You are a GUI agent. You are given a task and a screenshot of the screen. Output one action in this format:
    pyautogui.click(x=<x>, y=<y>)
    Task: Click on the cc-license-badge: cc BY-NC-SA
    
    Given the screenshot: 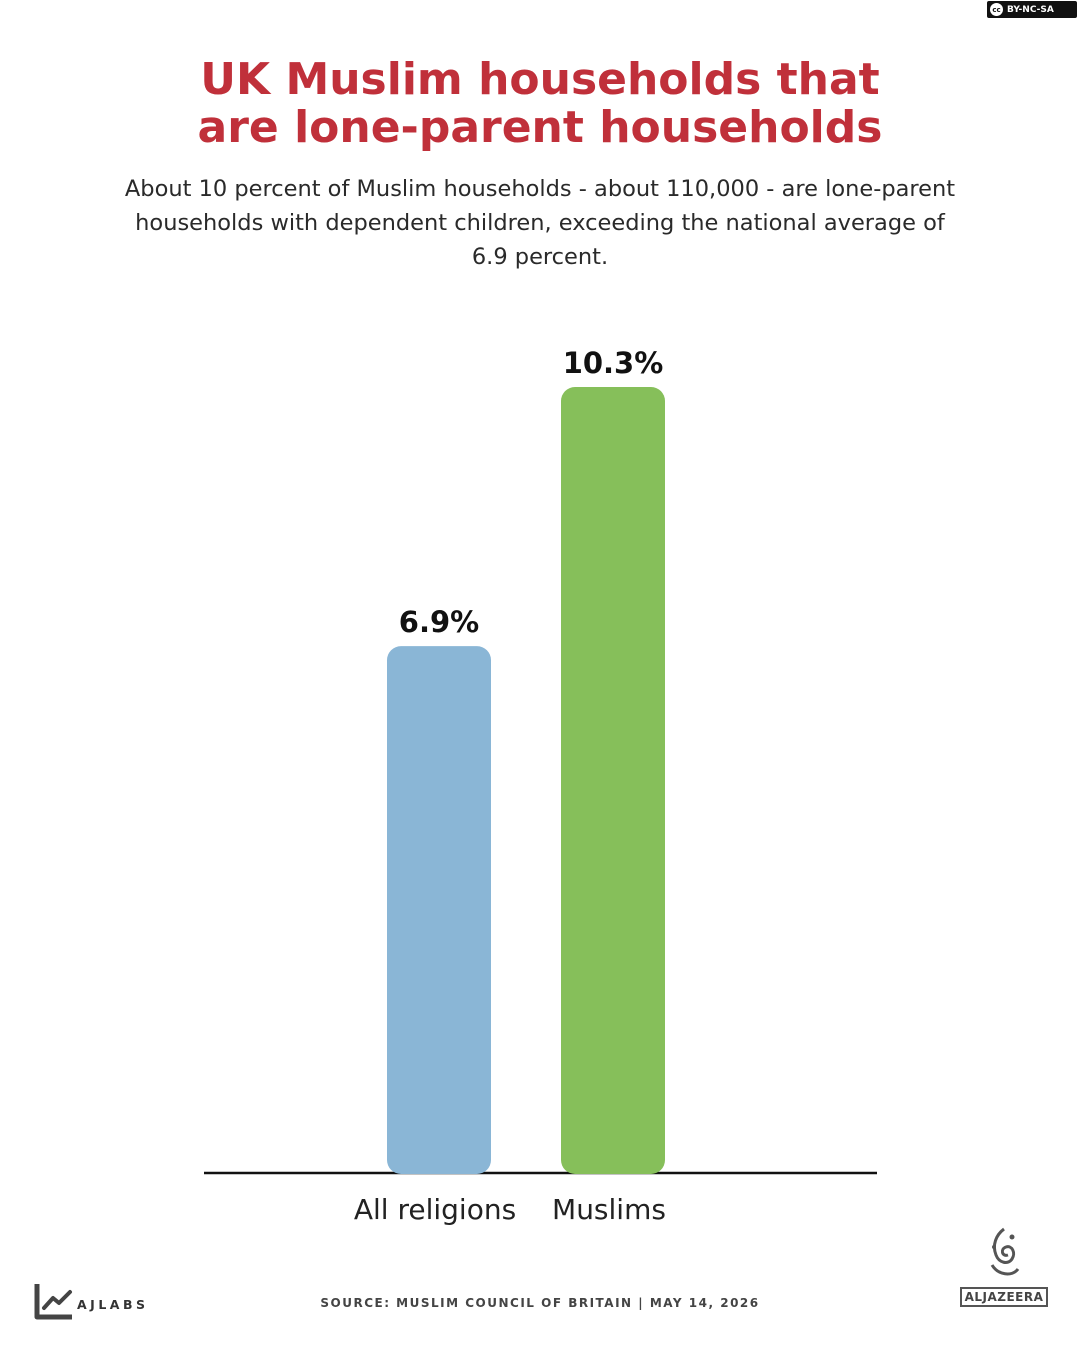 What is the action you would take?
    pyautogui.click(x=1032, y=9)
    